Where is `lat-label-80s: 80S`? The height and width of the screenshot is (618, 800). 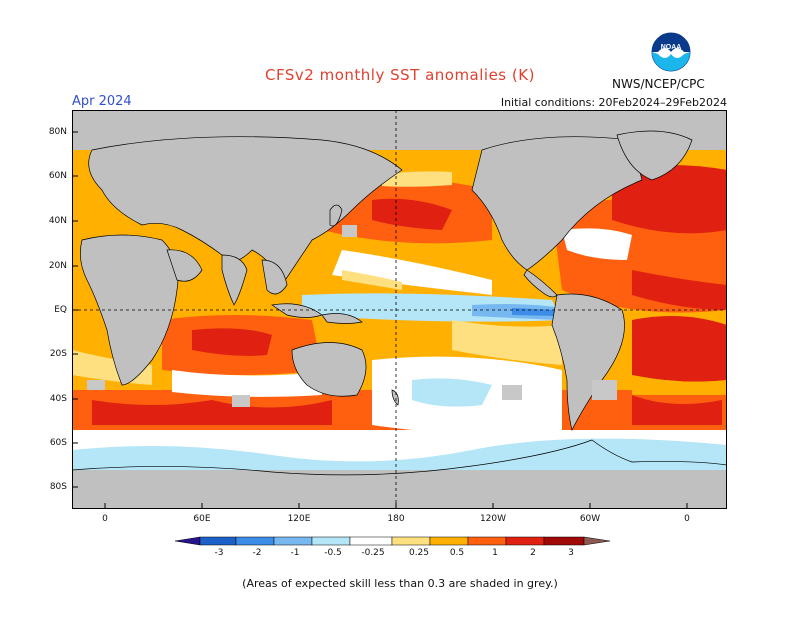
lat-label-80s: 80S is located at coordinates (58, 487).